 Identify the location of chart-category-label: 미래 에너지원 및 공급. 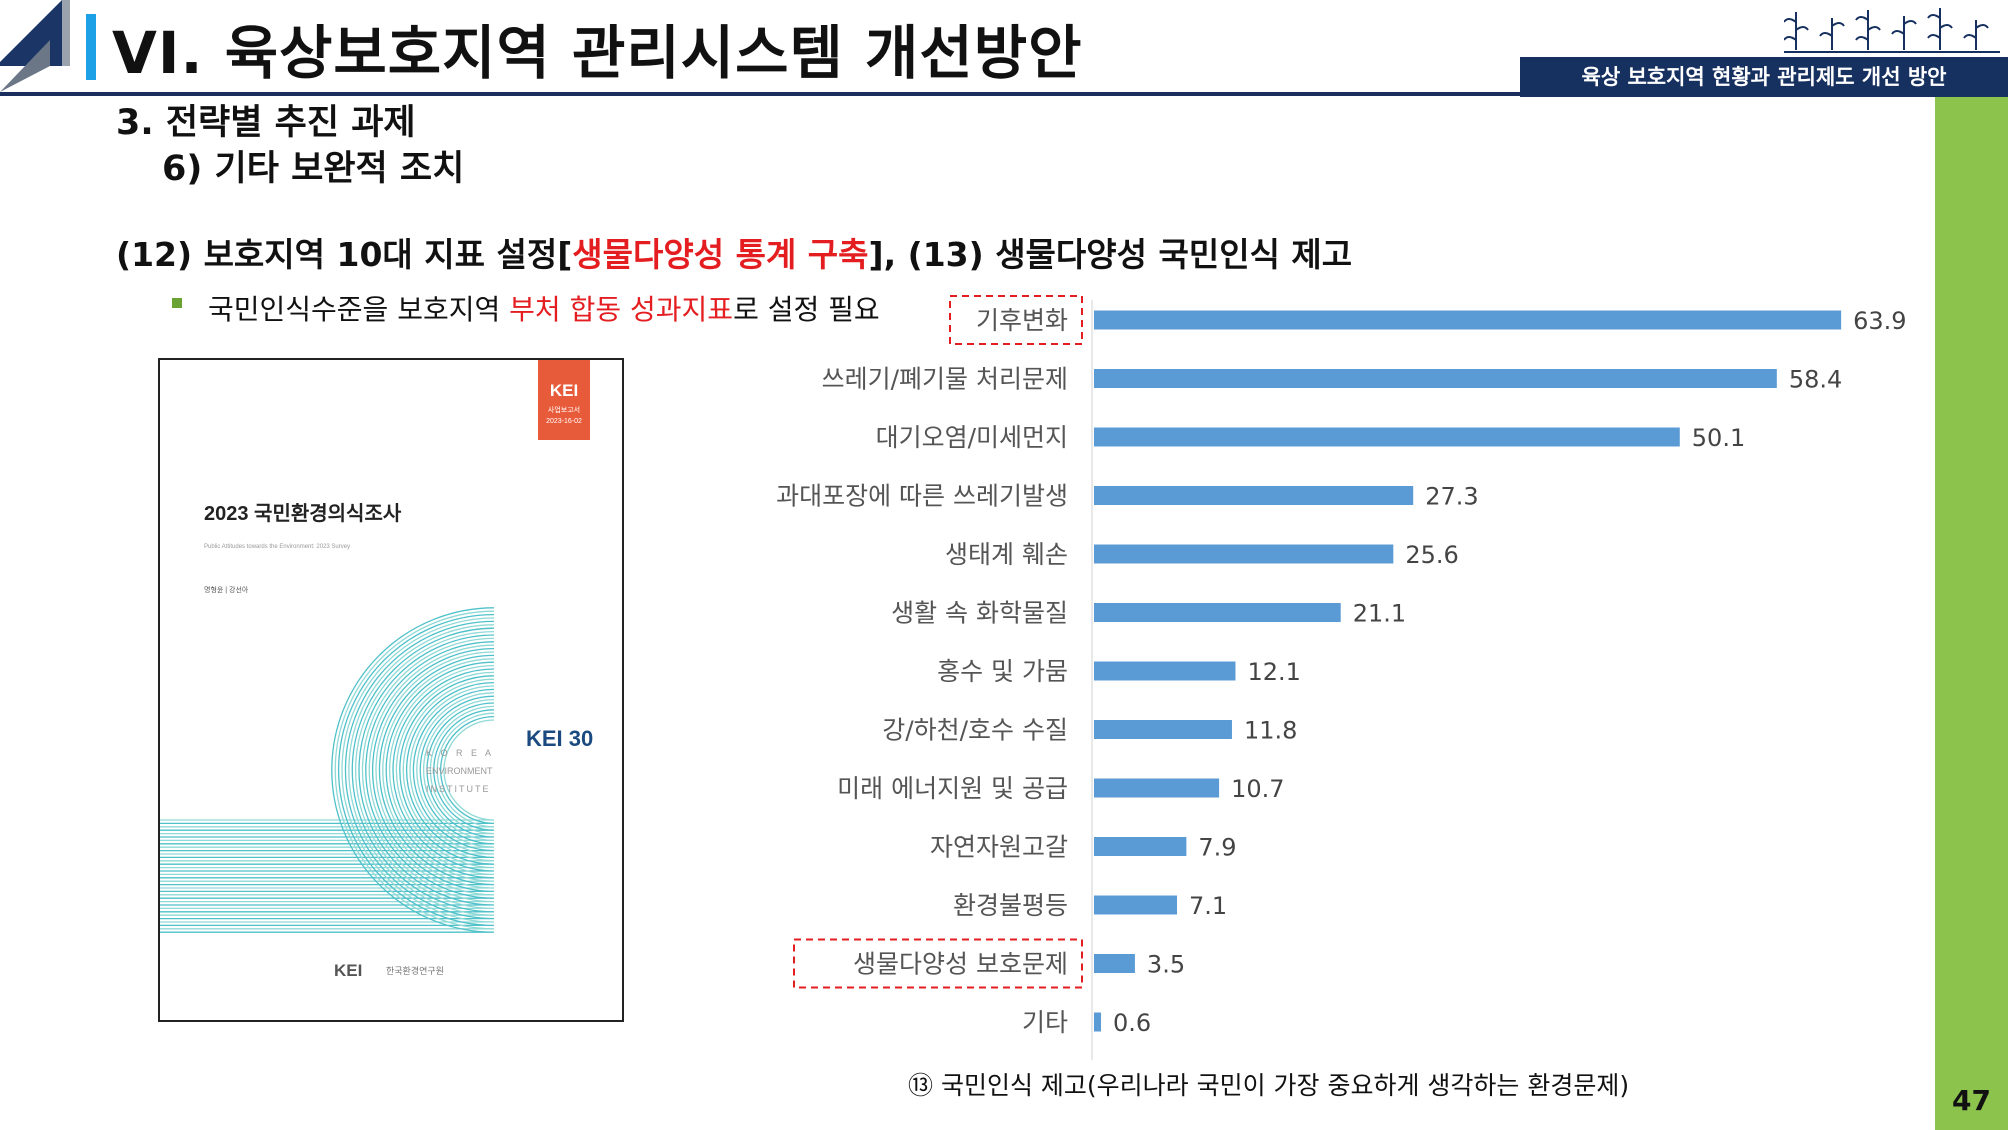
(952, 788).